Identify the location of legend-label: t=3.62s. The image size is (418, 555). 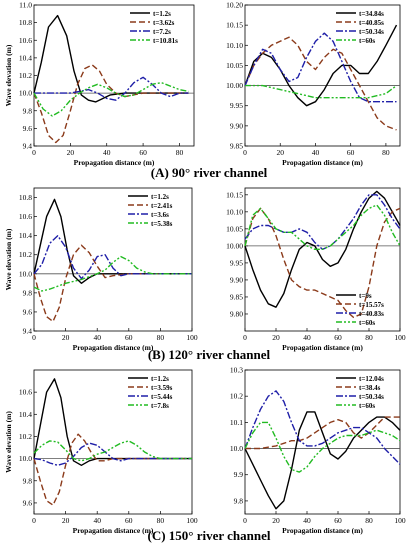
(164, 23).